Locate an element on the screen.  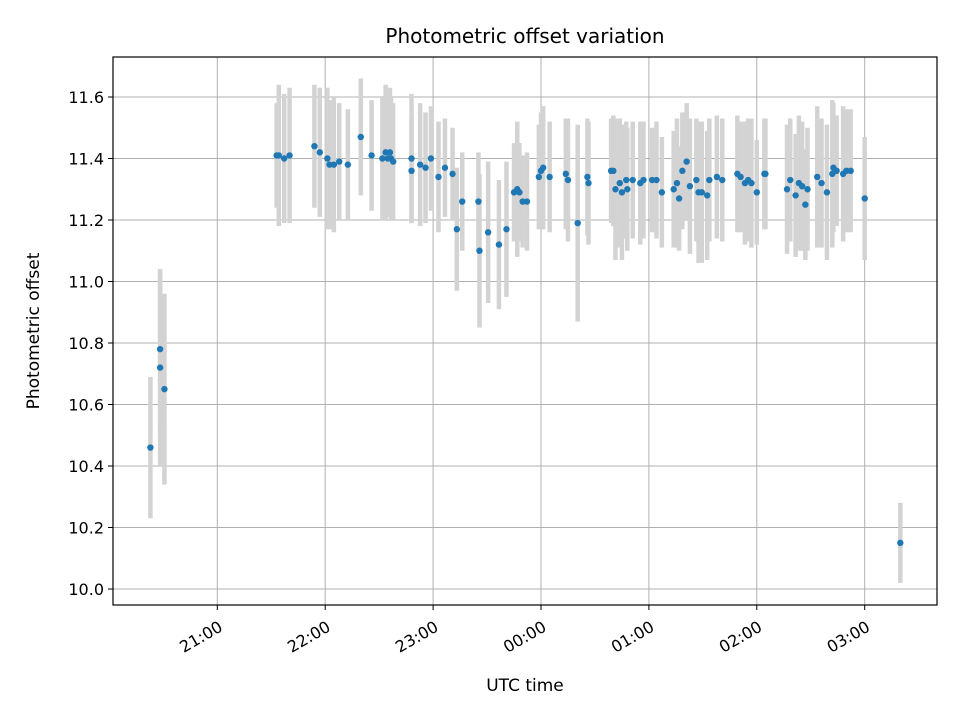
y-axis-label: Photometric offset is located at coordinates (34, 330).